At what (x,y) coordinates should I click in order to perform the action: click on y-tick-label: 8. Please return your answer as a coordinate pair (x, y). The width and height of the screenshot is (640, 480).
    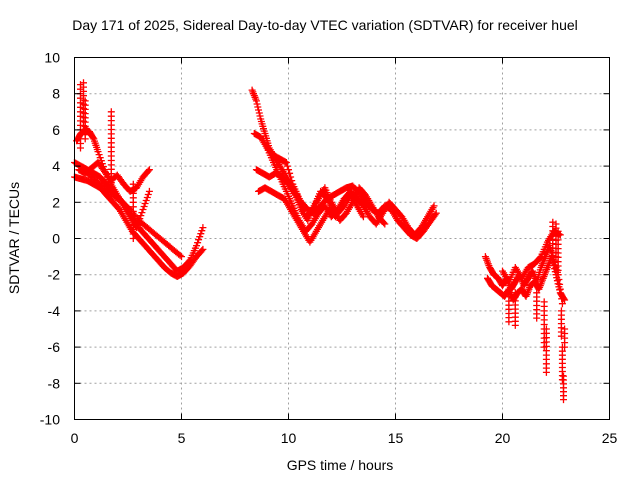
    Looking at the image, I should click on (56, 94).